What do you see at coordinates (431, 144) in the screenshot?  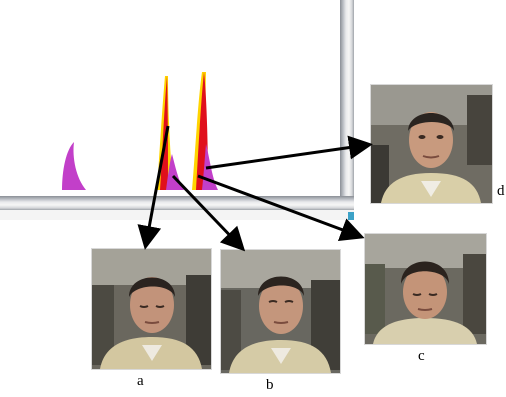 I see `face-photo-d` at bounding box center [431, 144].